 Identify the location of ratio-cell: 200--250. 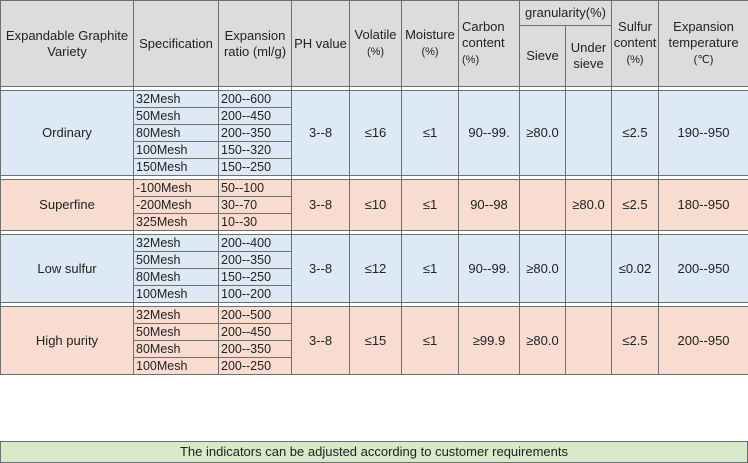
(255, 366).